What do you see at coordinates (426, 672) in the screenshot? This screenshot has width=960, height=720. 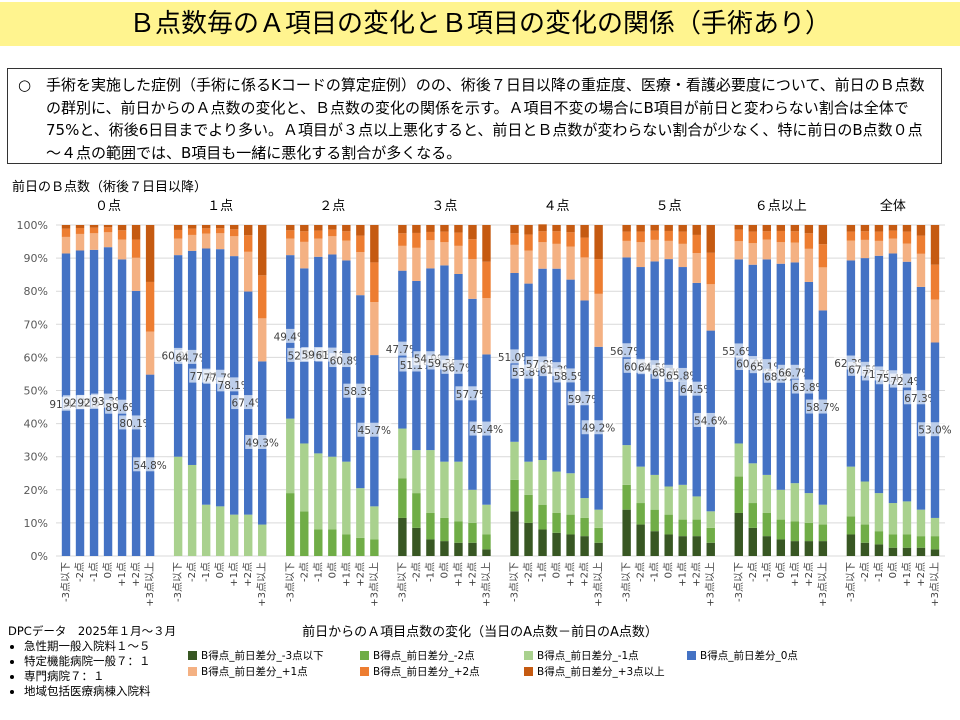 I see `legend-label: B得点_前日差分_+2点` at bounding box center [426, 672].